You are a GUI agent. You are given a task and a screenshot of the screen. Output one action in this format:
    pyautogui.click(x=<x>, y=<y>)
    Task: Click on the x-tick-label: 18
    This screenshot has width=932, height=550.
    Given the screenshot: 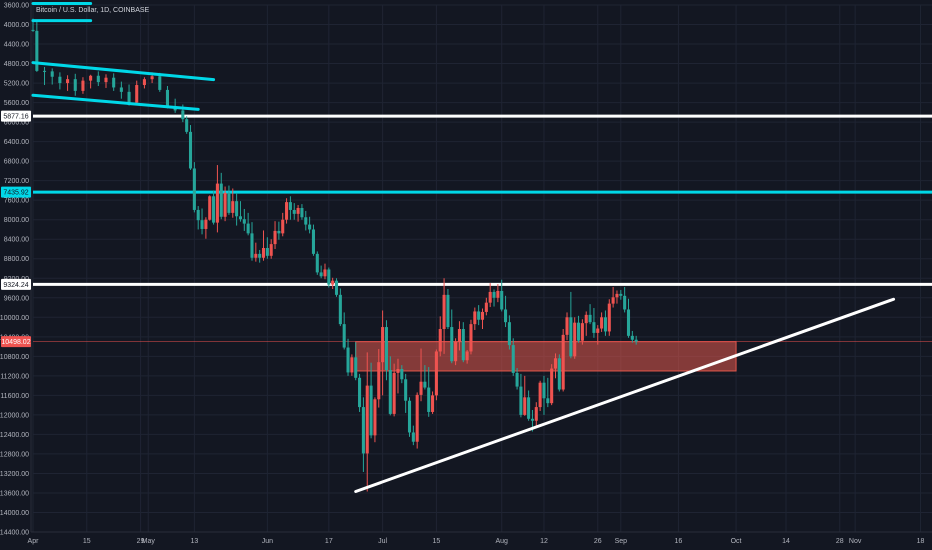 What is the action you would take?
    pyautogui.click(x=921, y=541)
    